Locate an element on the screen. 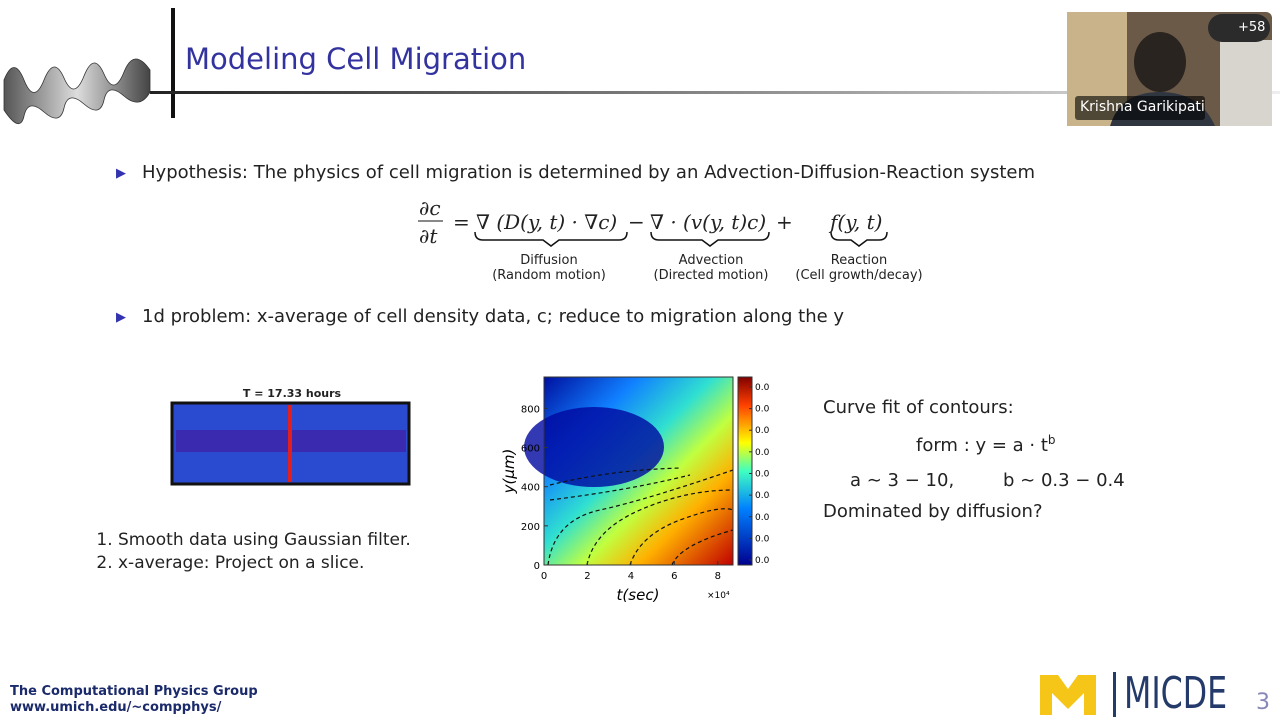 Image resolution: width=1280 pixels, height=720 pixels. micde-logo: MICDE is located at coordinates (1176, 693).